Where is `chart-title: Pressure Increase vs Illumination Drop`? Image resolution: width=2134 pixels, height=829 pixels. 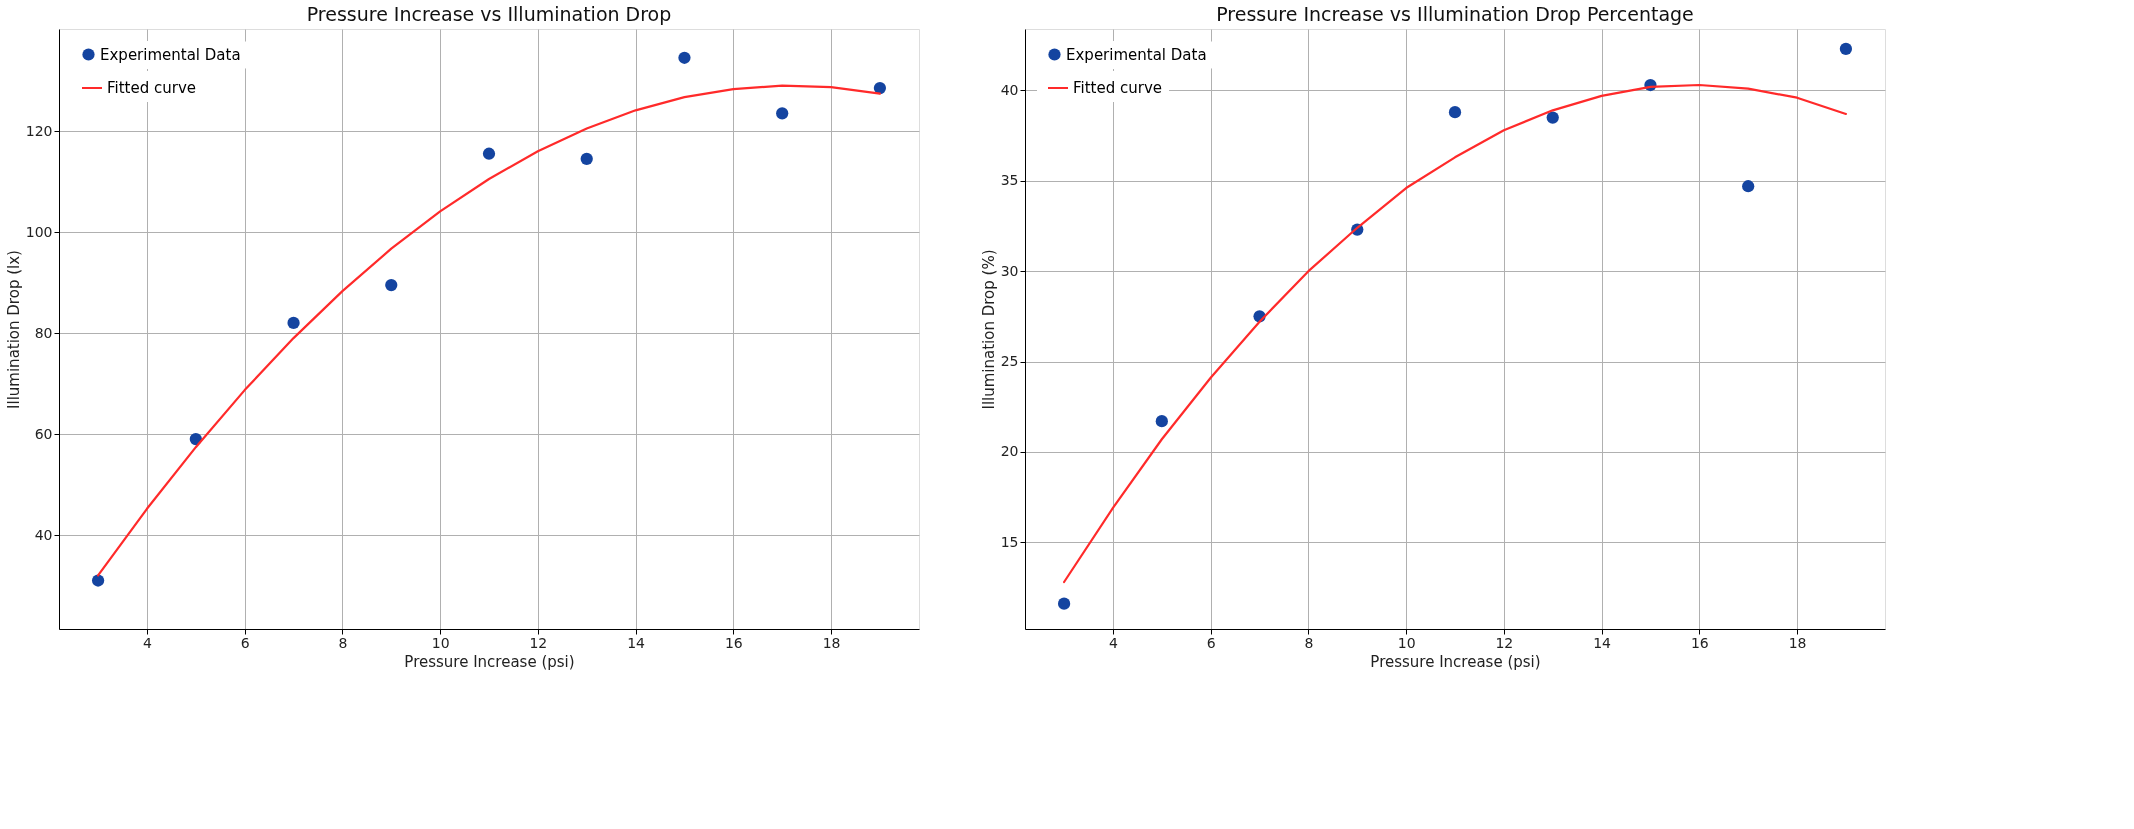 chart-title: Pressure Increase vs Illumination Drop is located at coordinates (489, 14).